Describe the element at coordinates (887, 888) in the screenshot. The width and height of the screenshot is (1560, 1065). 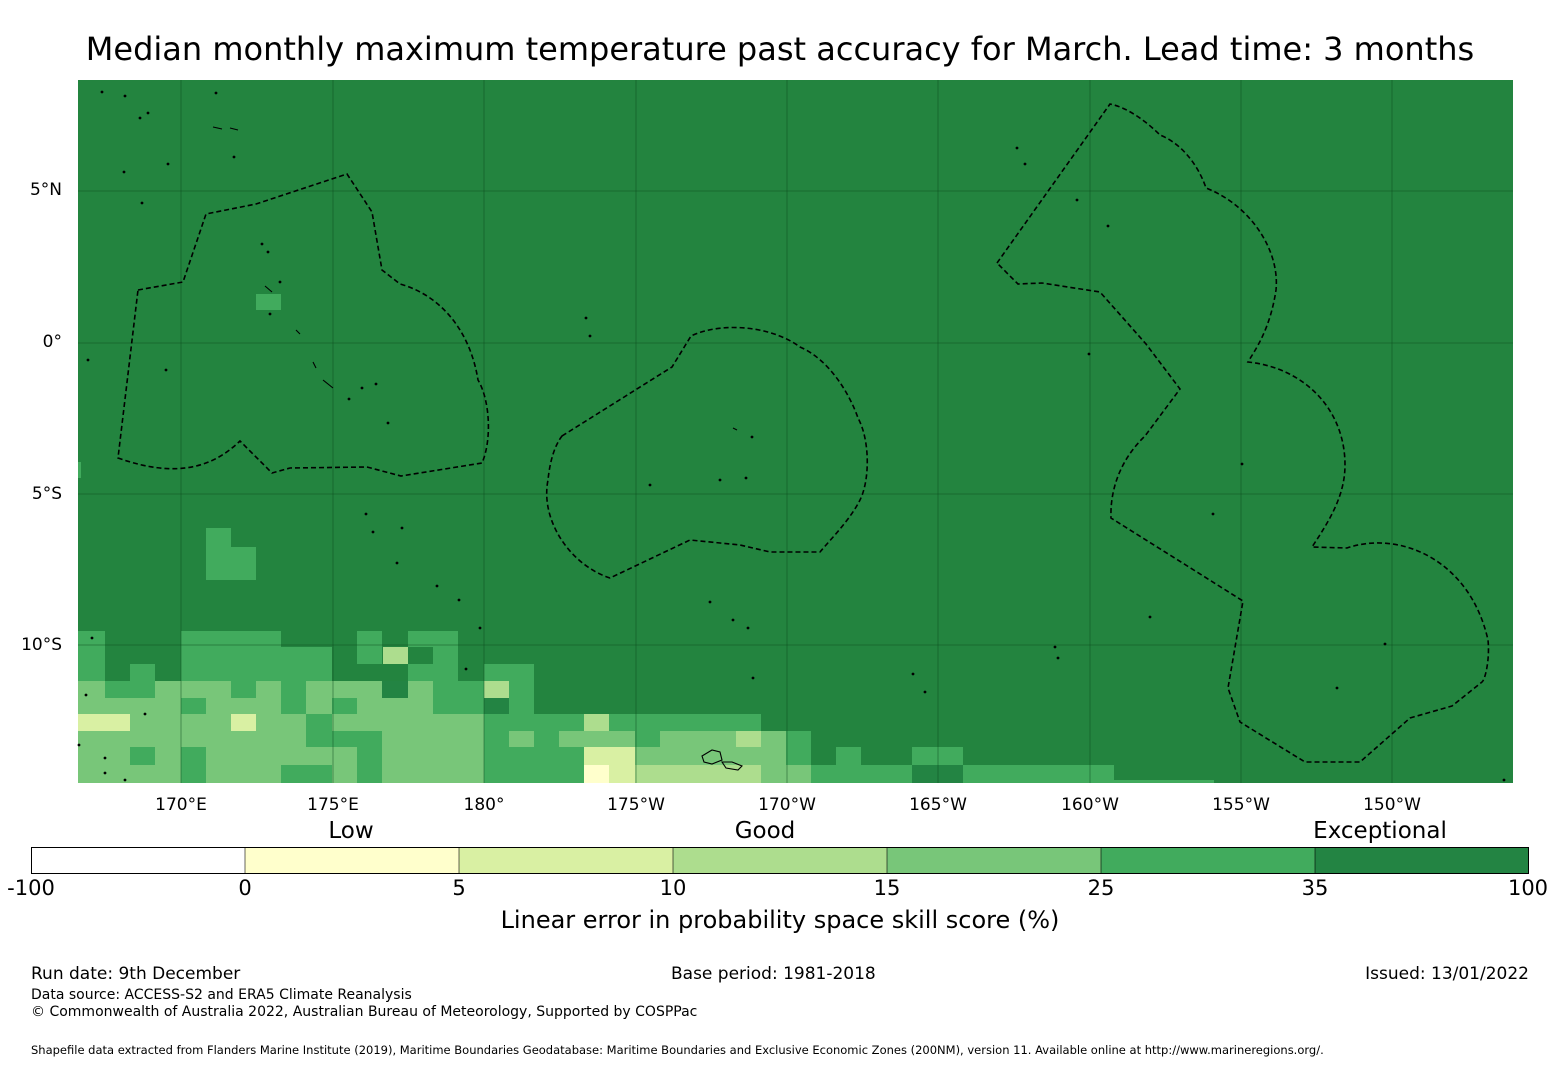
I see `colorbar-tick-label: 15` at that location.